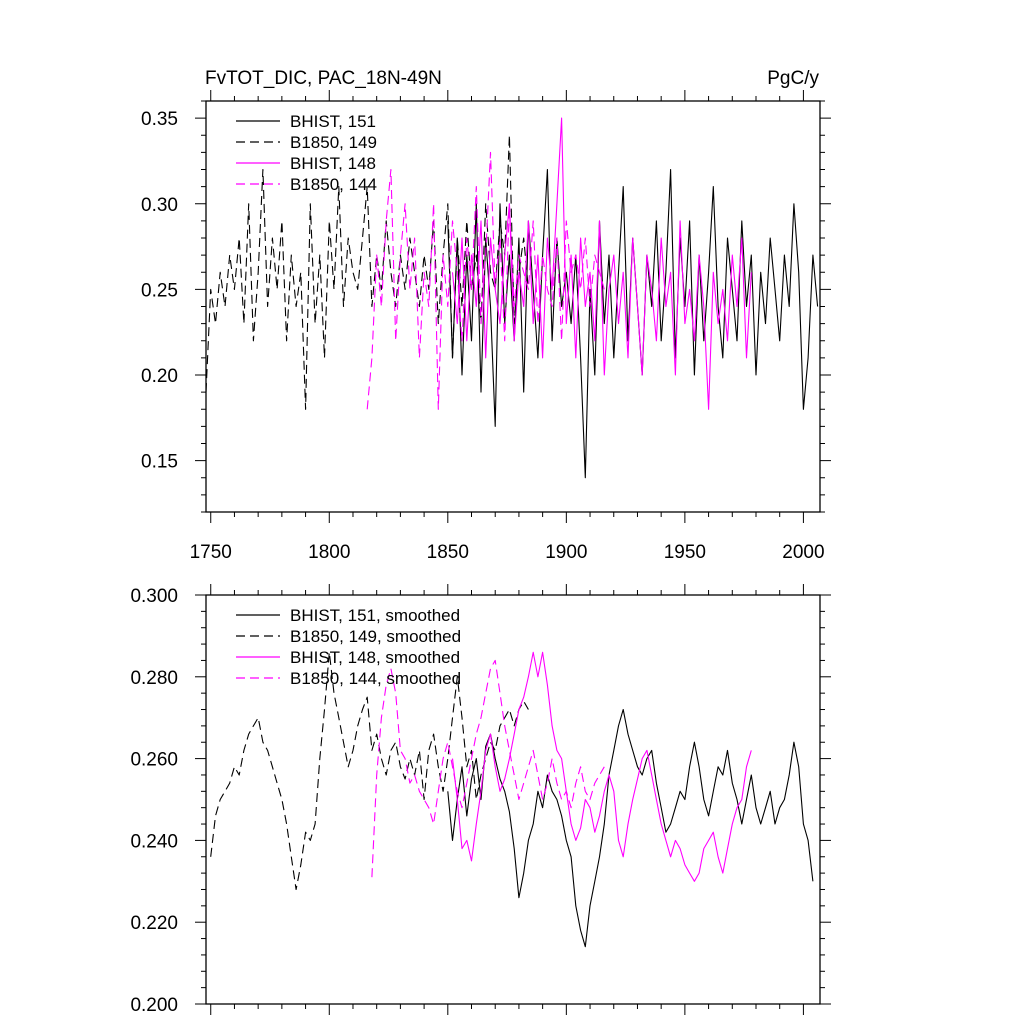  I want to click on y-tick-label: 0.35, so click(159, 119).